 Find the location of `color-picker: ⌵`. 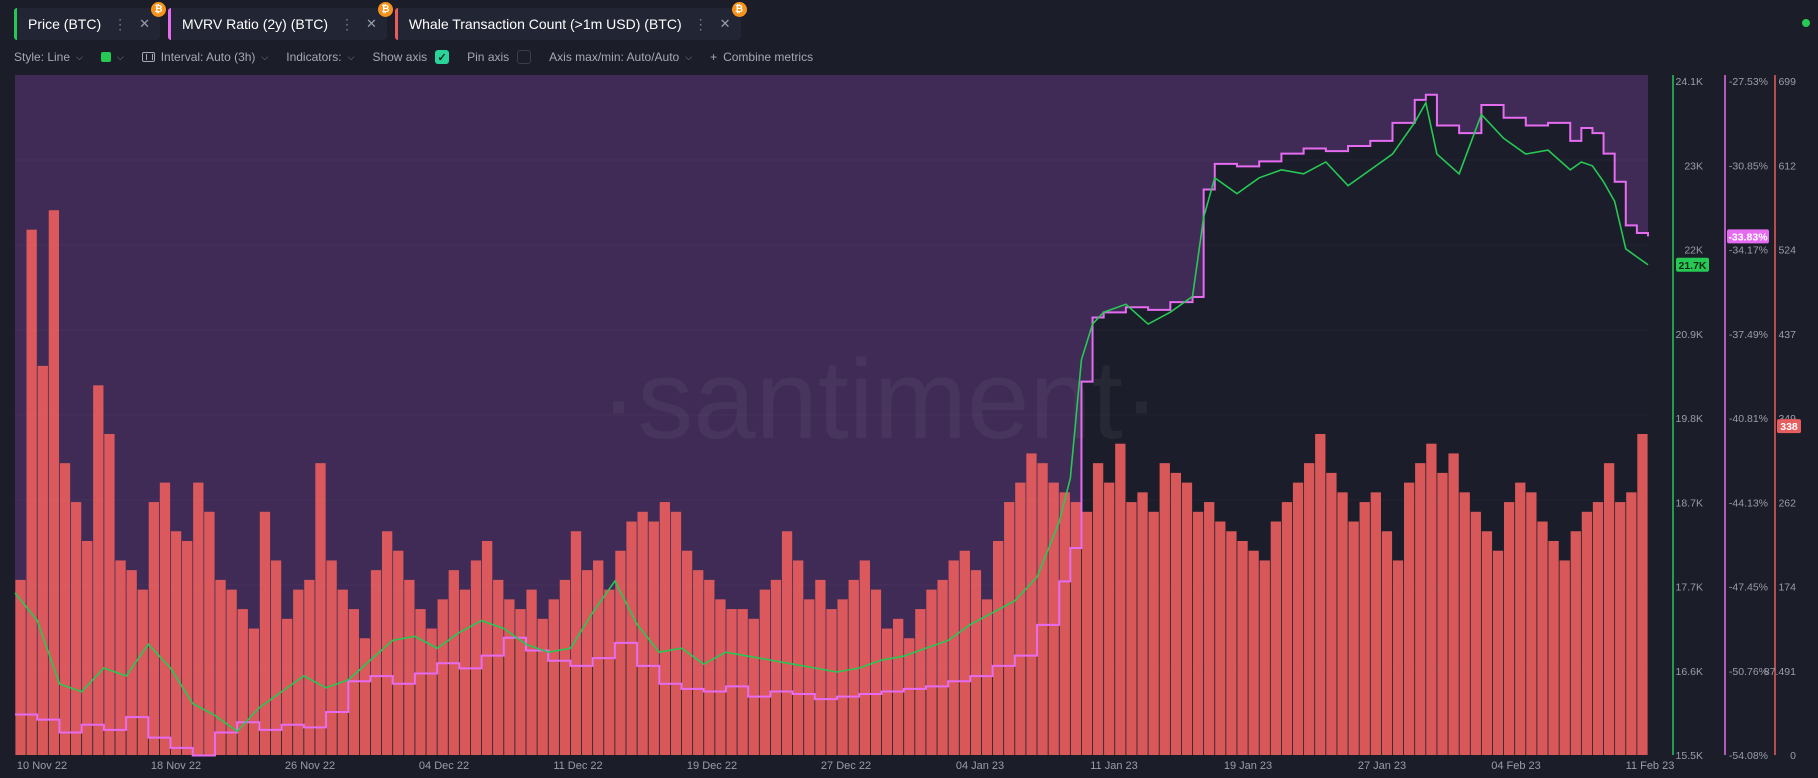

color-picker: ⌵ is located at coordinates (112, 57).